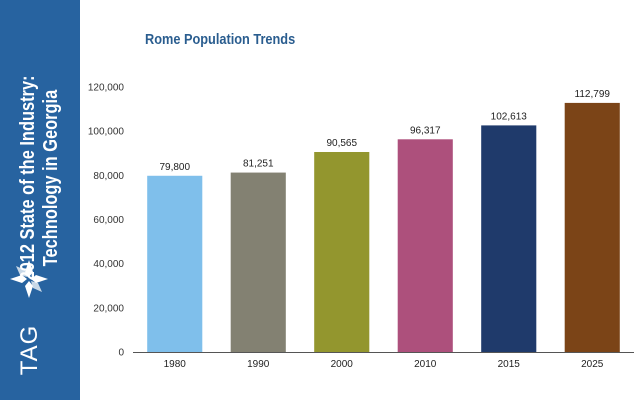 The height and width of the screenshot is (400, 640). I want to click on data-label: 81,251, so click(258, 164).